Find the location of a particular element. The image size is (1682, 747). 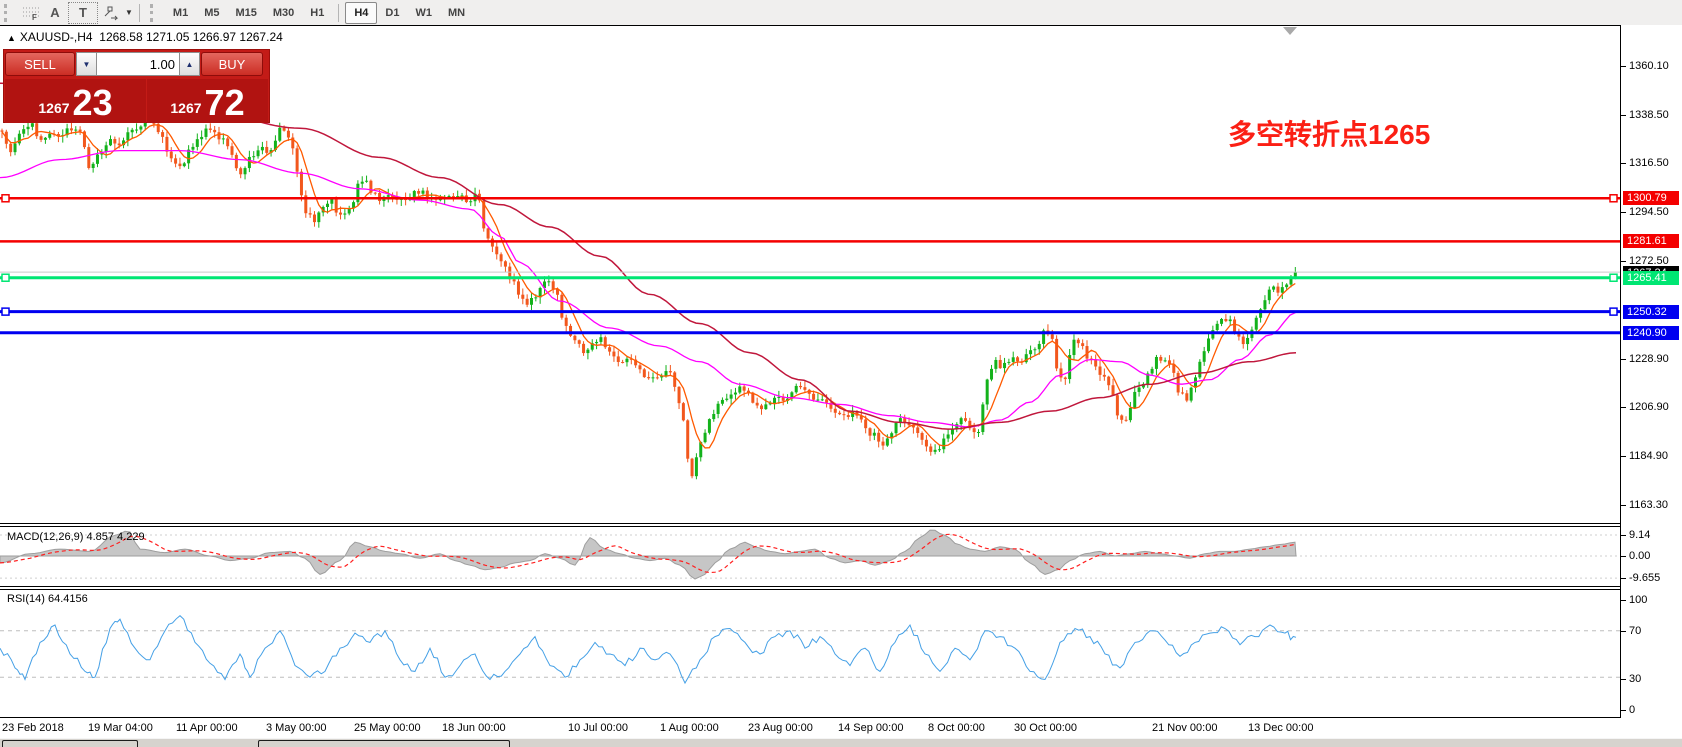

macd-histogram is located at coordinates (648, 554).